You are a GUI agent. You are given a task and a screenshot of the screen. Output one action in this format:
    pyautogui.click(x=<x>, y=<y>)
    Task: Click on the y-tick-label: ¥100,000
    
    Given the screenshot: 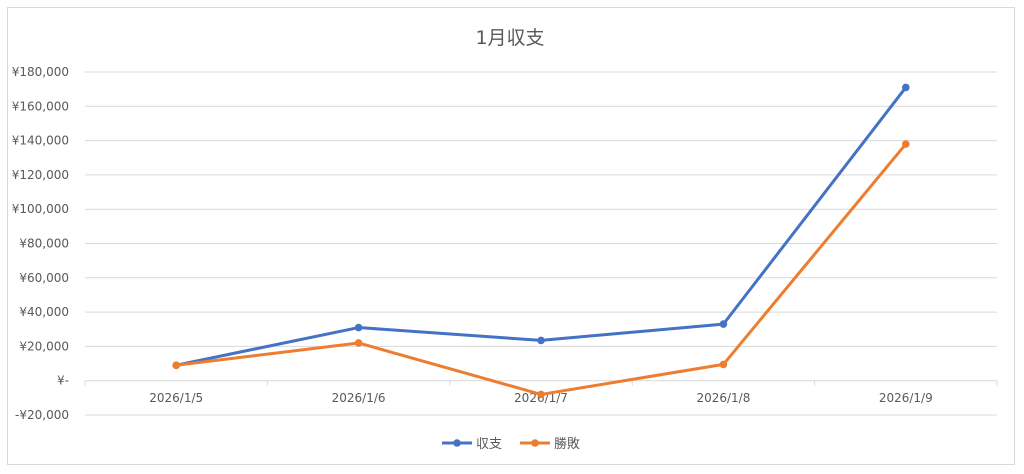 What is the action you would take?
    pyautogui.click(x=40, y=209)
    